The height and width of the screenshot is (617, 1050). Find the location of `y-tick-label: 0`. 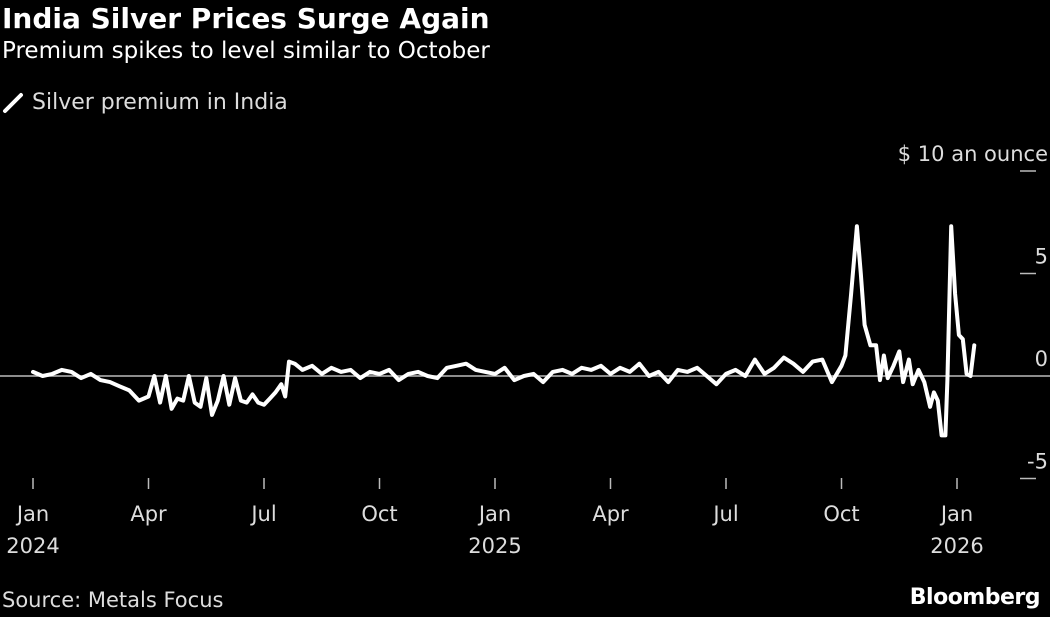

y-tick-label: 0 is located at coordinates (1041, 359).